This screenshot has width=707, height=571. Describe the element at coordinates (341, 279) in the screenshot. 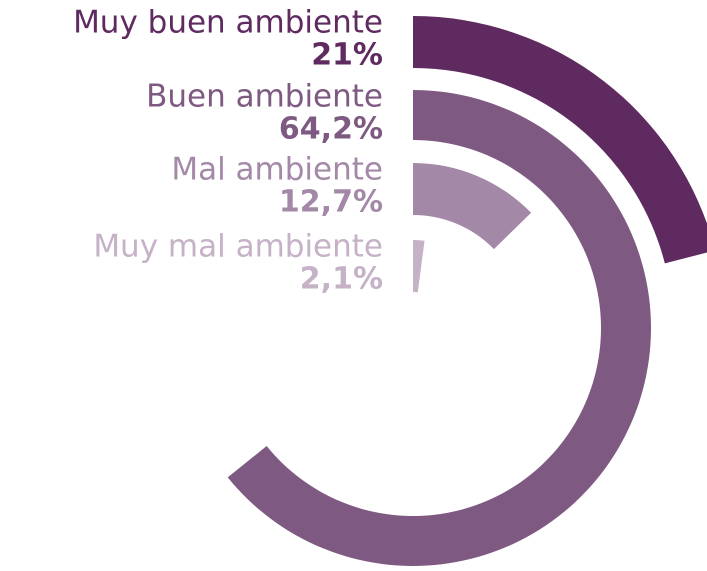

I see `value-label: 2,1%` at that location.